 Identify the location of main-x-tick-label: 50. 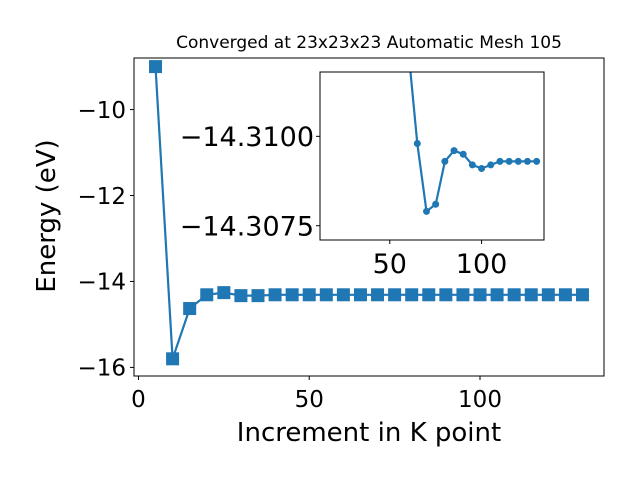
(309, 400).